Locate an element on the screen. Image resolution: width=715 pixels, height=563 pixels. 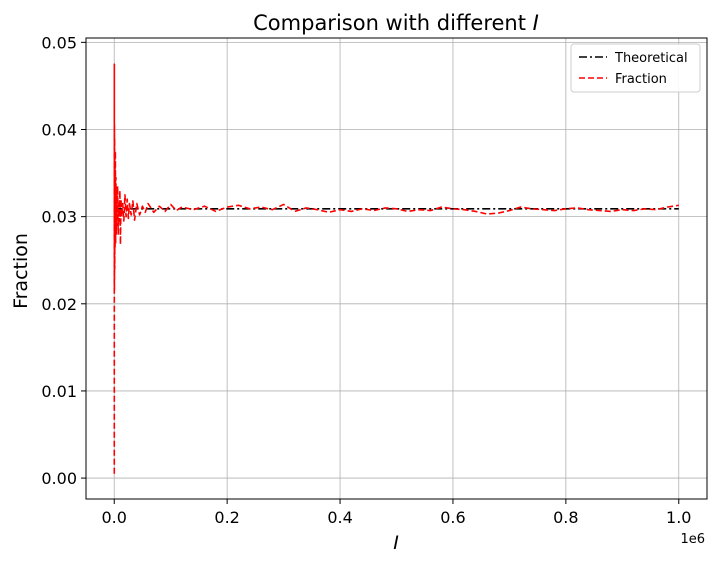
y-tick-label: 0.01 is located at coordinates (59, 391).